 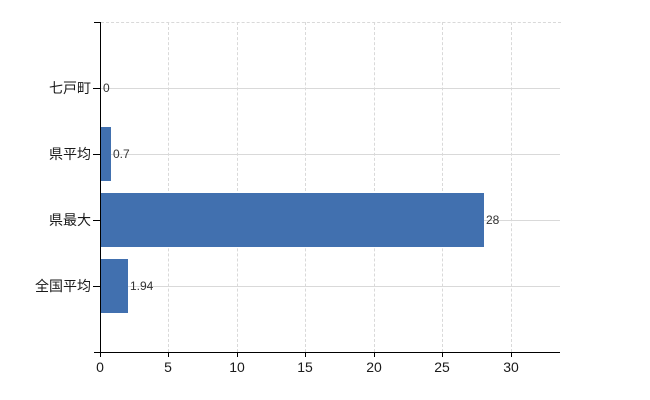 I want to click on x-tick-label: 10, so click(x=237, y=367).